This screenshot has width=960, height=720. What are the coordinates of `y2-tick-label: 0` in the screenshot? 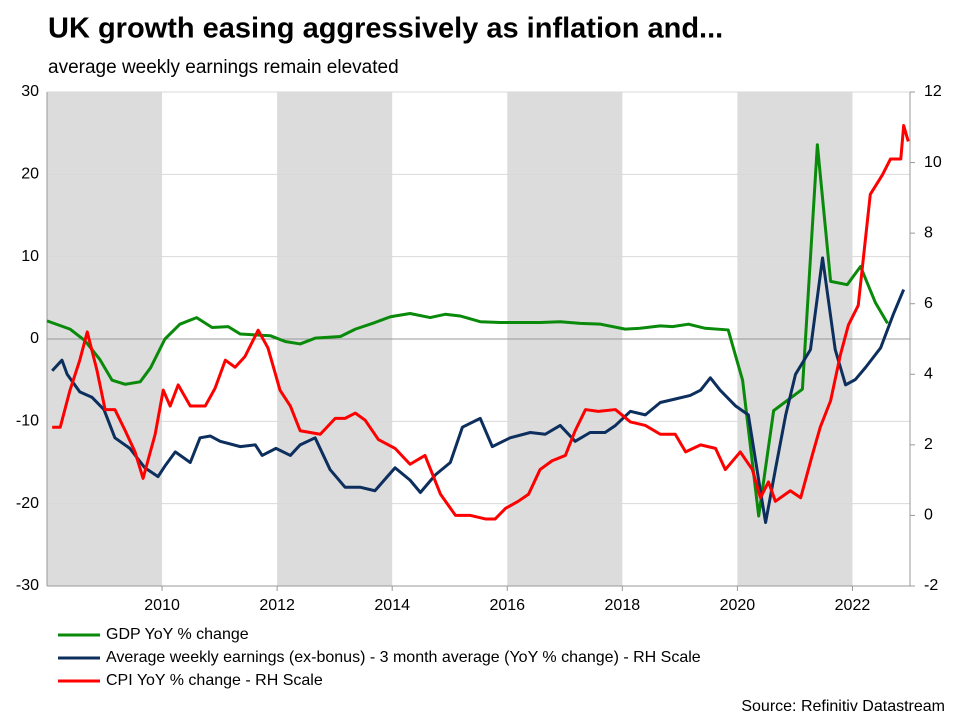 It's located at (928, 515).